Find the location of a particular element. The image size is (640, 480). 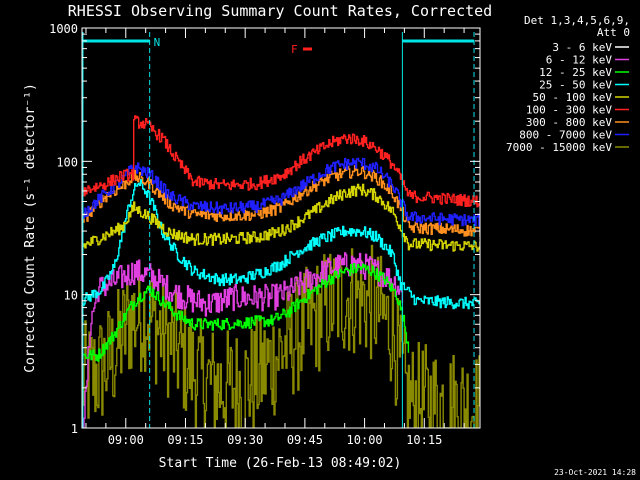

series-800-7000-kev is located at coordinates (281, 192).